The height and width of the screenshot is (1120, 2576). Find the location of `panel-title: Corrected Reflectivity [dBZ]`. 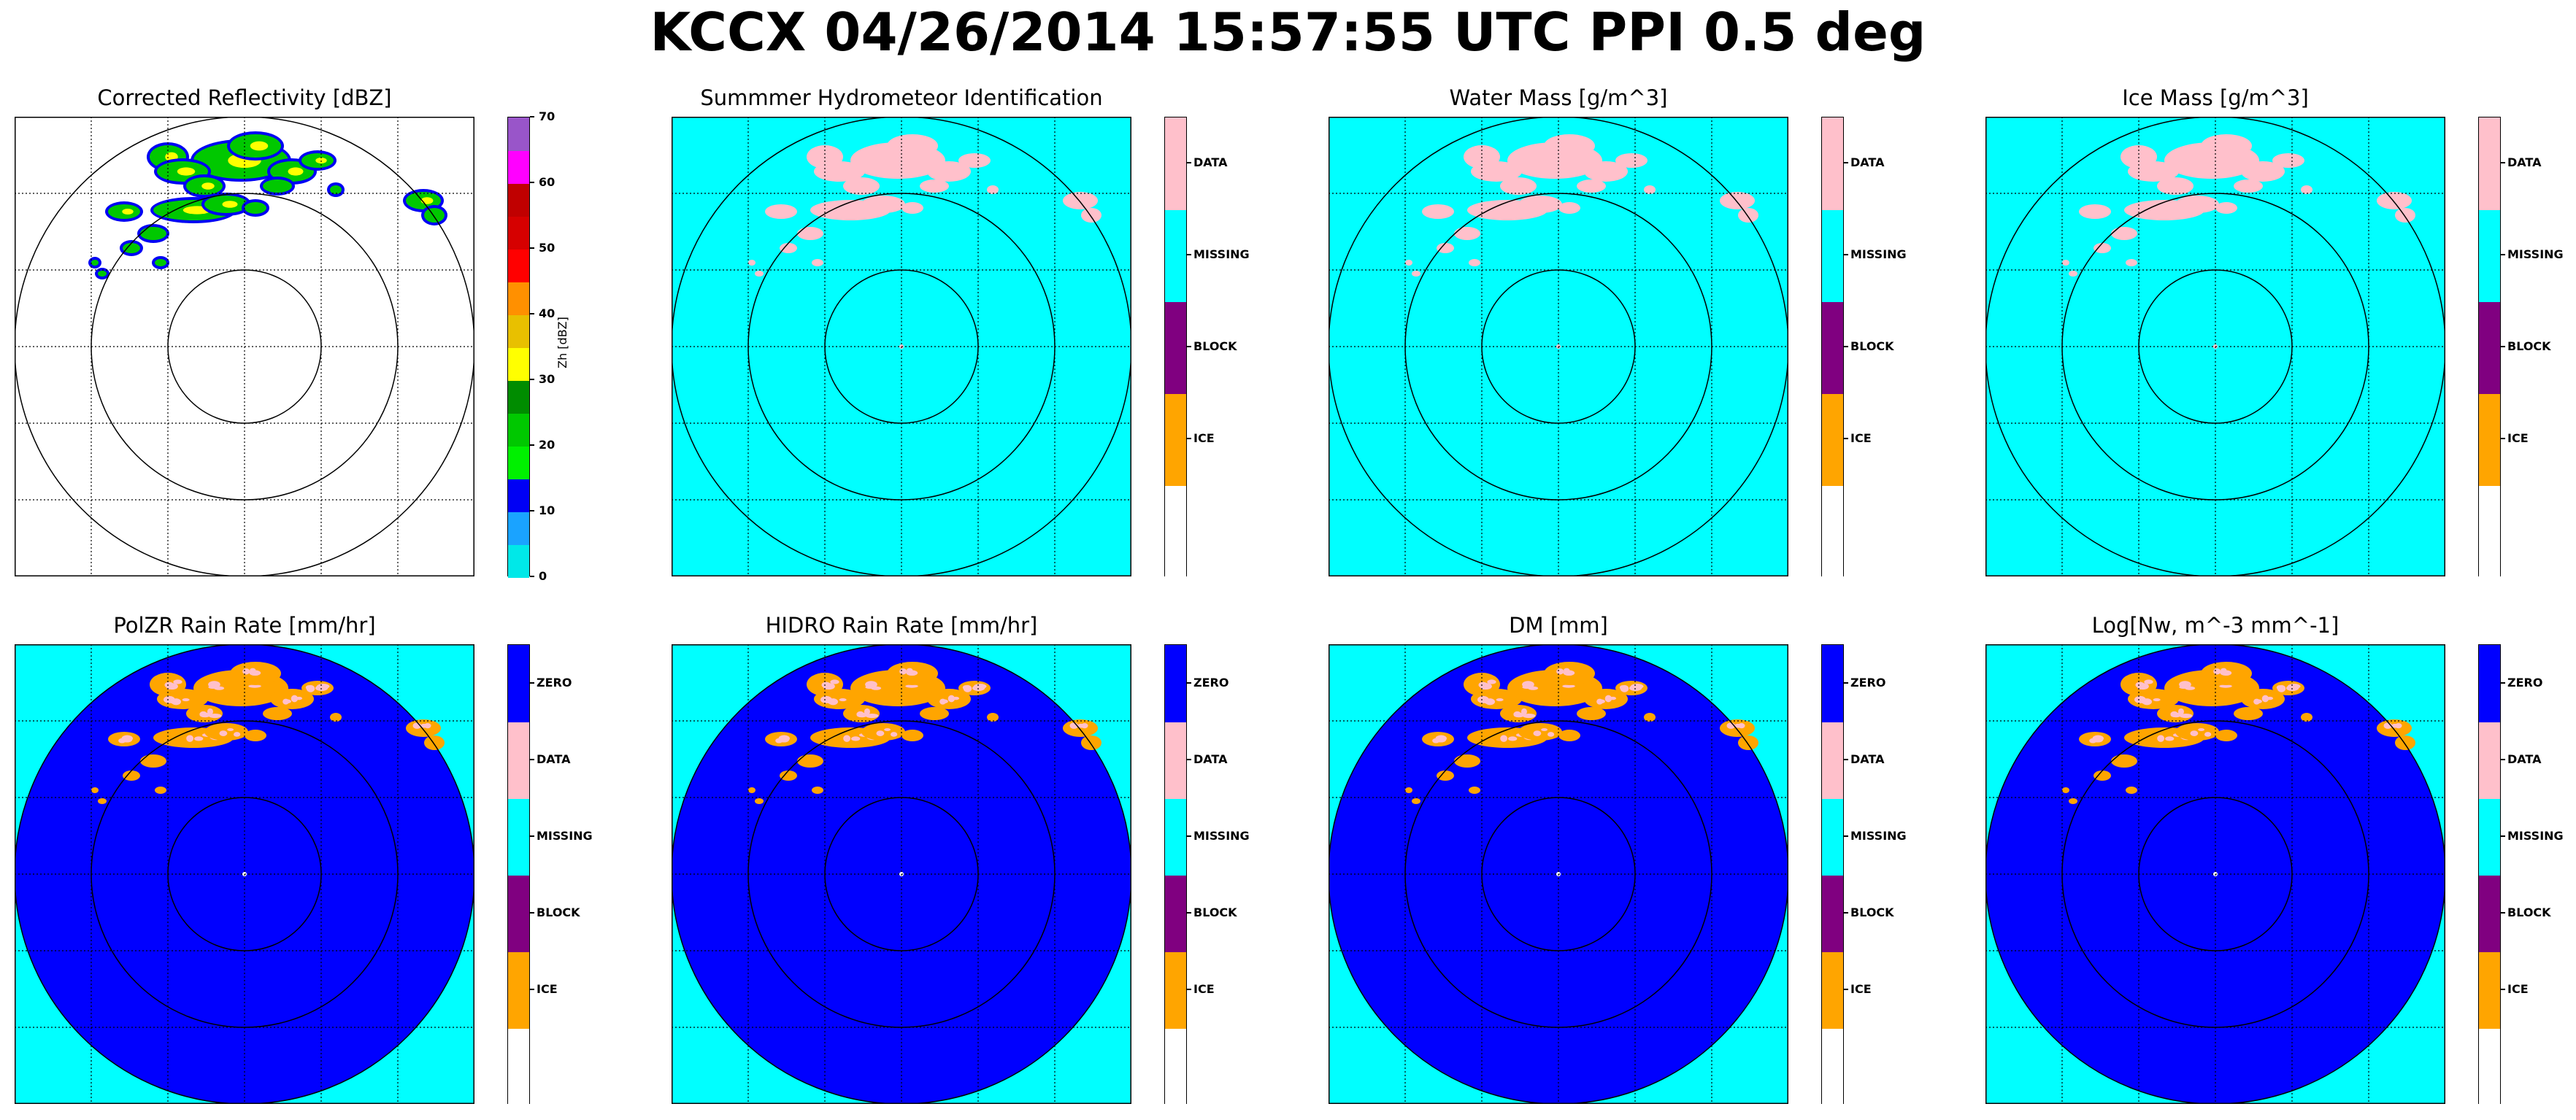

panel-title: Corrected Reflectivity [dBZ] is located at coordinates (244, 97).